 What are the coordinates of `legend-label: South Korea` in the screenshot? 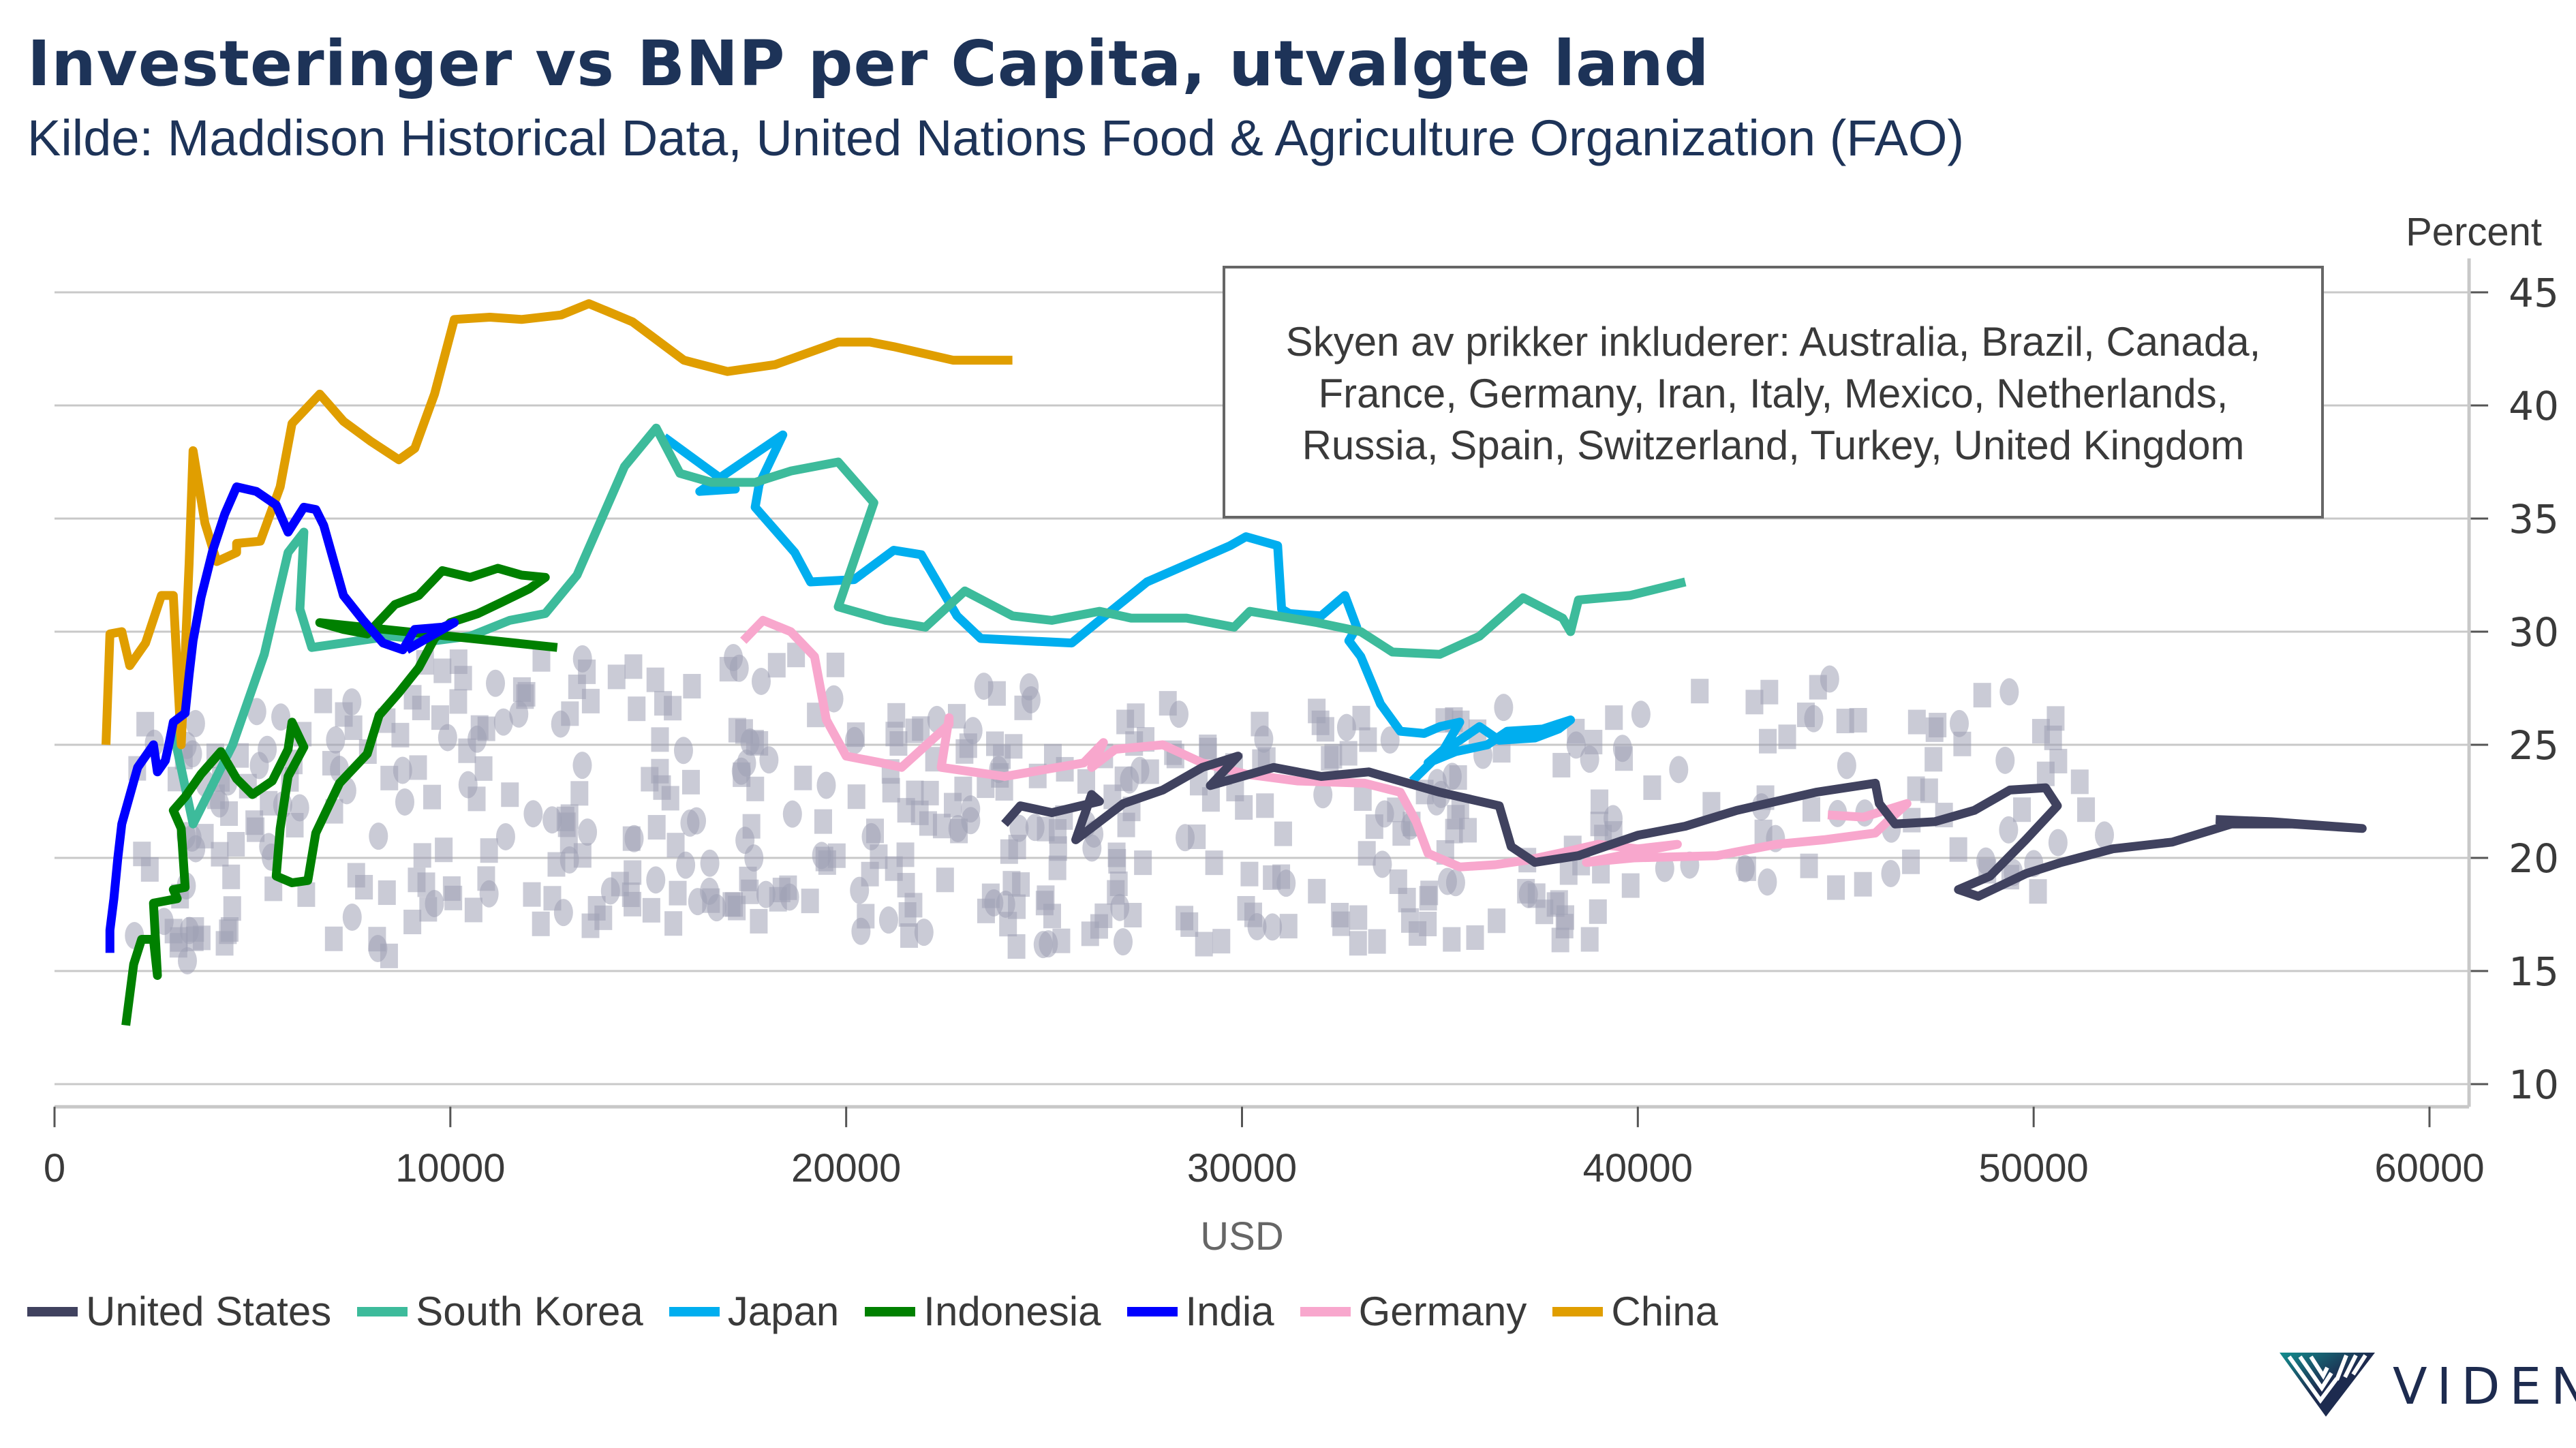 It's located at (529, 1311).